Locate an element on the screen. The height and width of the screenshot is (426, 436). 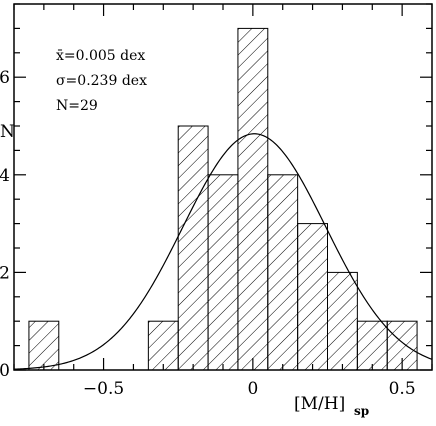
stats-box: x̄=0.005 dex σ=0.239 dex N=29 is located at coordinates (101, 81).